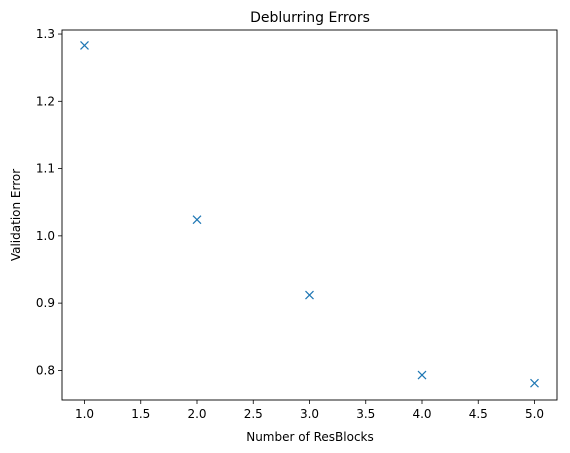 Image resolution: width=570 pixels, height=453 pixels. Describe the element at coordinates (196, 414) in the screenshot. I see `x-tick-label: 2.0` at that location.